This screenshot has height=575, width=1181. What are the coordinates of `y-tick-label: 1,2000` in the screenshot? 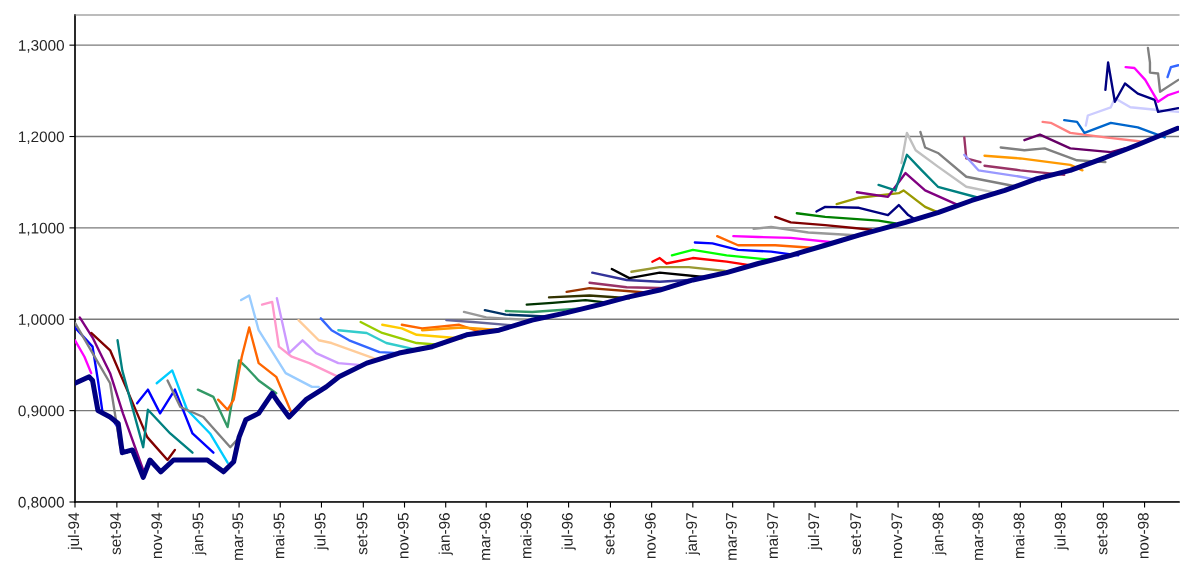 It's located at (41, 138).